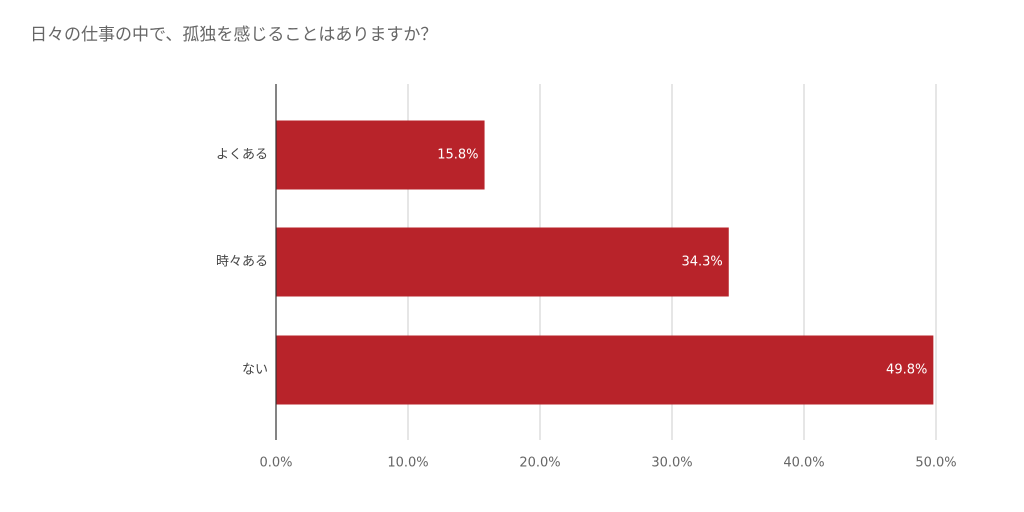 This screenshot has width=1024, height=512. Describe the element at coordinates (803, 463) in the screenshot. I see `x-tick-label: 40.0%` at that location.